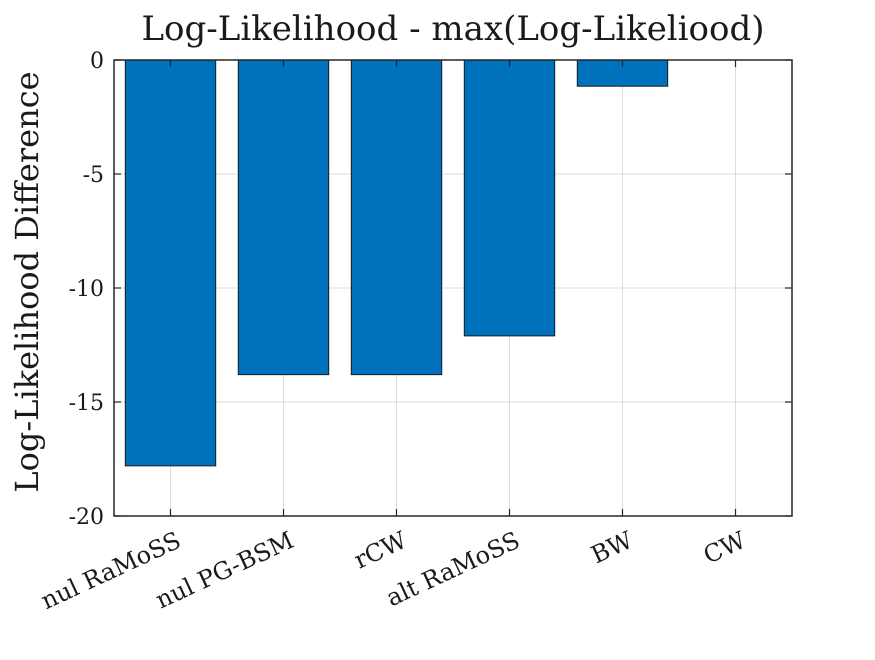  Describe the element at coordinates (86, 403) in the screenshot. I see `y-tick-label: -15` at that location.